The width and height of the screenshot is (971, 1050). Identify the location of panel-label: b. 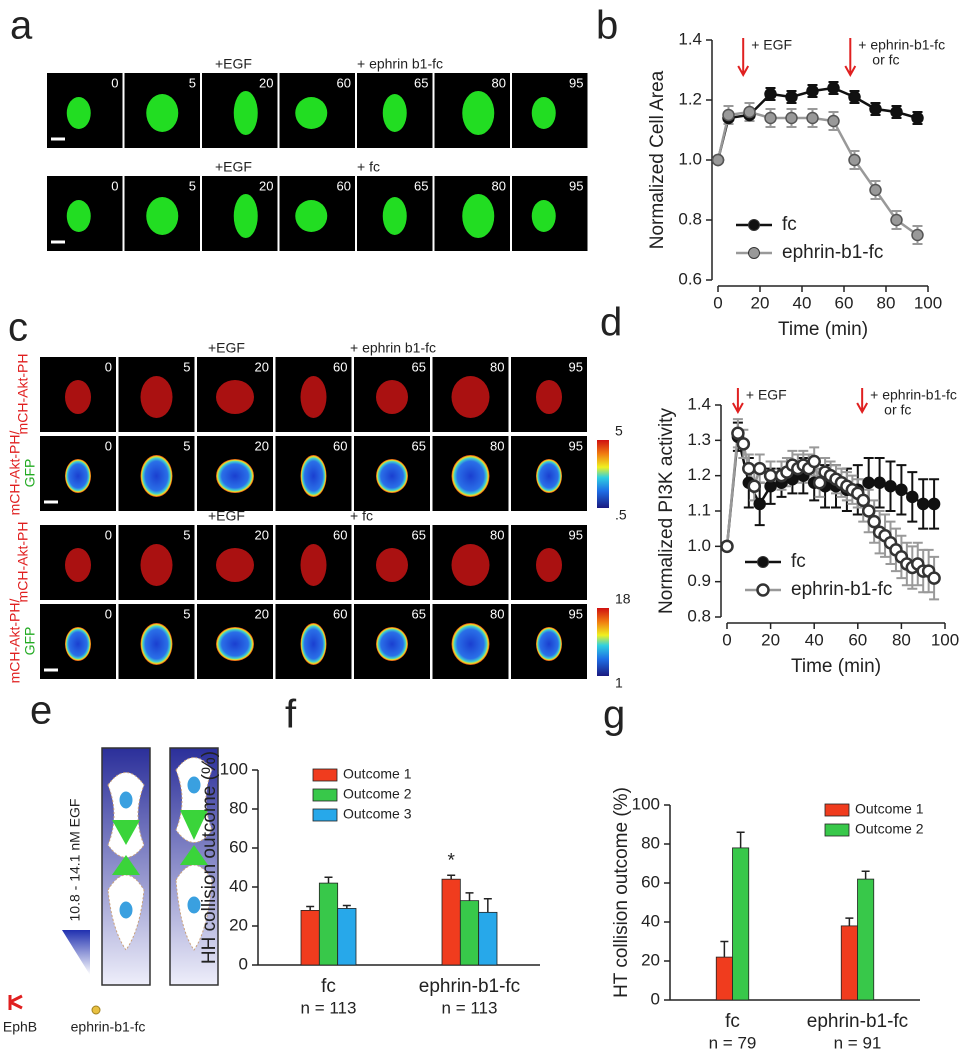
(607, 26).